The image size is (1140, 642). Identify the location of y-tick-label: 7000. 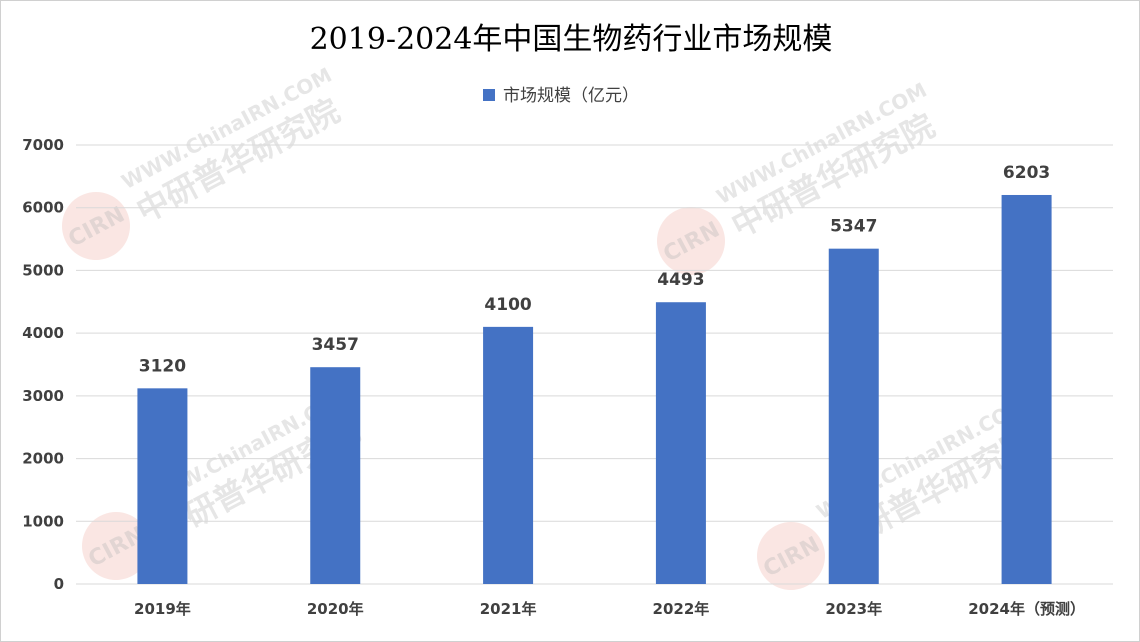
(43, 145).